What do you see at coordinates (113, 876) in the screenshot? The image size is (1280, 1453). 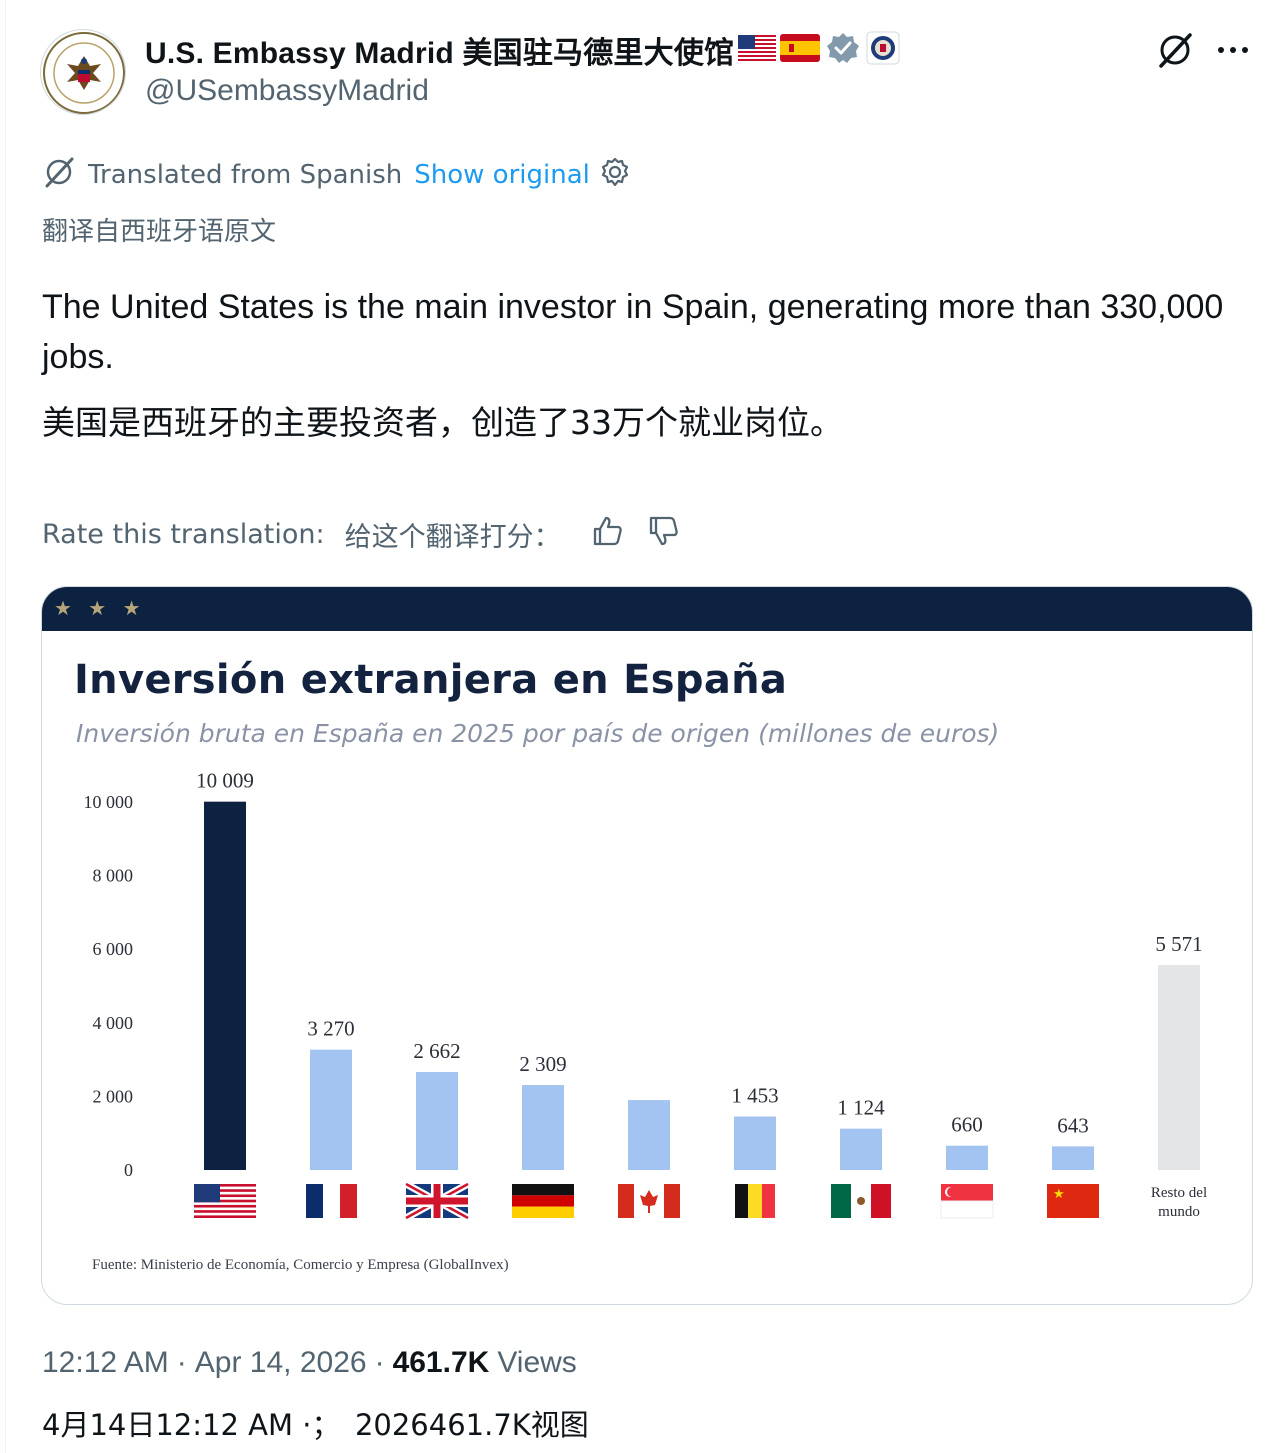 I see `y-tick-label: 8 000` at bounding box center [113, 876].